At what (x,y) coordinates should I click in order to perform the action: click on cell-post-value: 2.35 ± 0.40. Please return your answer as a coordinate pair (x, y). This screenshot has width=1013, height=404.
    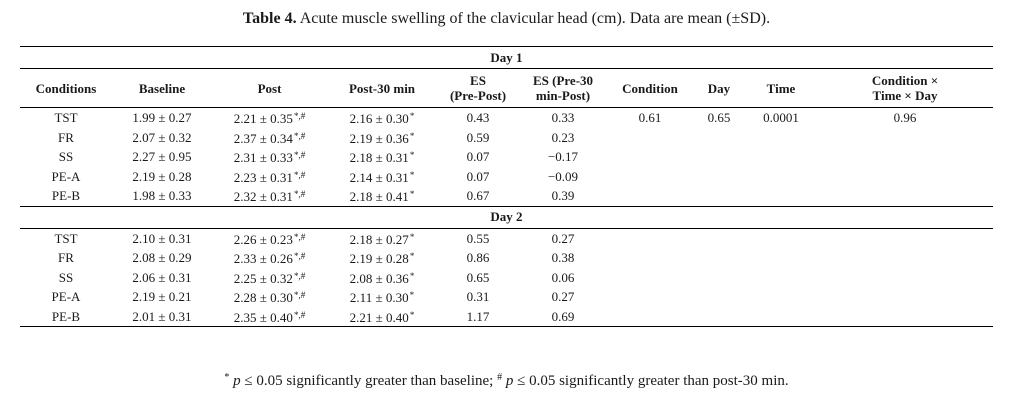
    Looking at the image, I should click on (263, 317).